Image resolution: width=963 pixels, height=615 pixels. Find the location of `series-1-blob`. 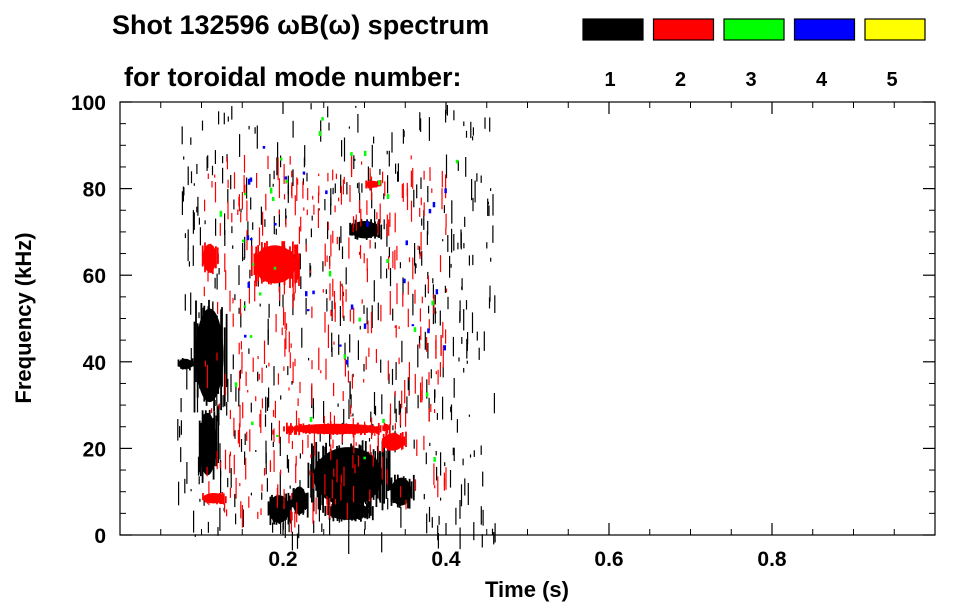

series-1-blob is located at coordinates (209, 444).